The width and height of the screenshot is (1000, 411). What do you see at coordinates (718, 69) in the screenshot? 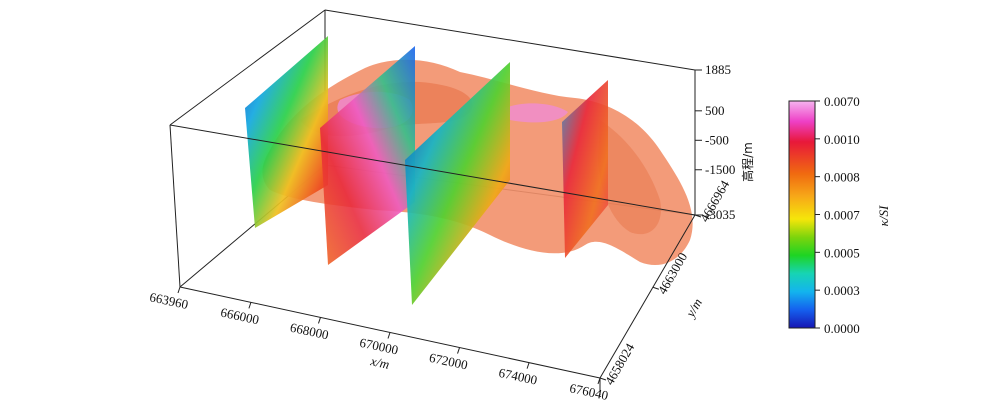
I see `z-tick-label: 1885` at bounding box center [718, 69].